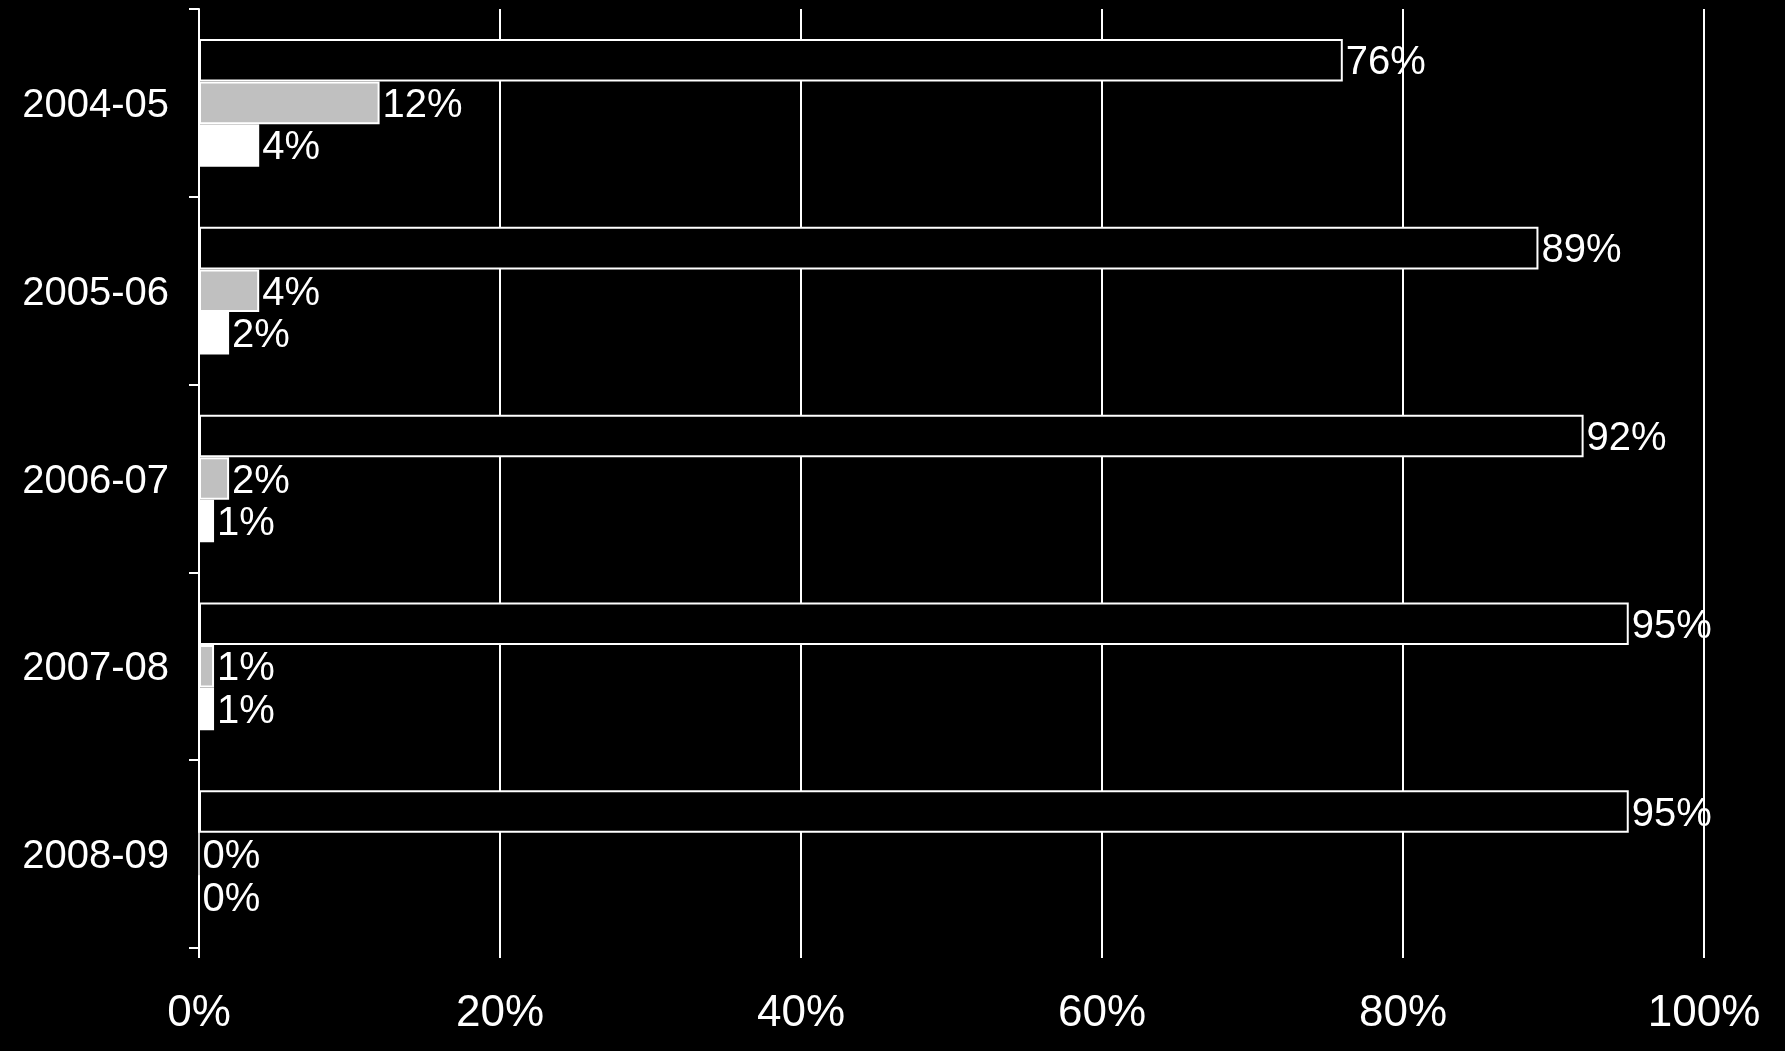 This screenshot has width=1785, height=1051. I want to click on data-label: 92%, so click(1626, 435).